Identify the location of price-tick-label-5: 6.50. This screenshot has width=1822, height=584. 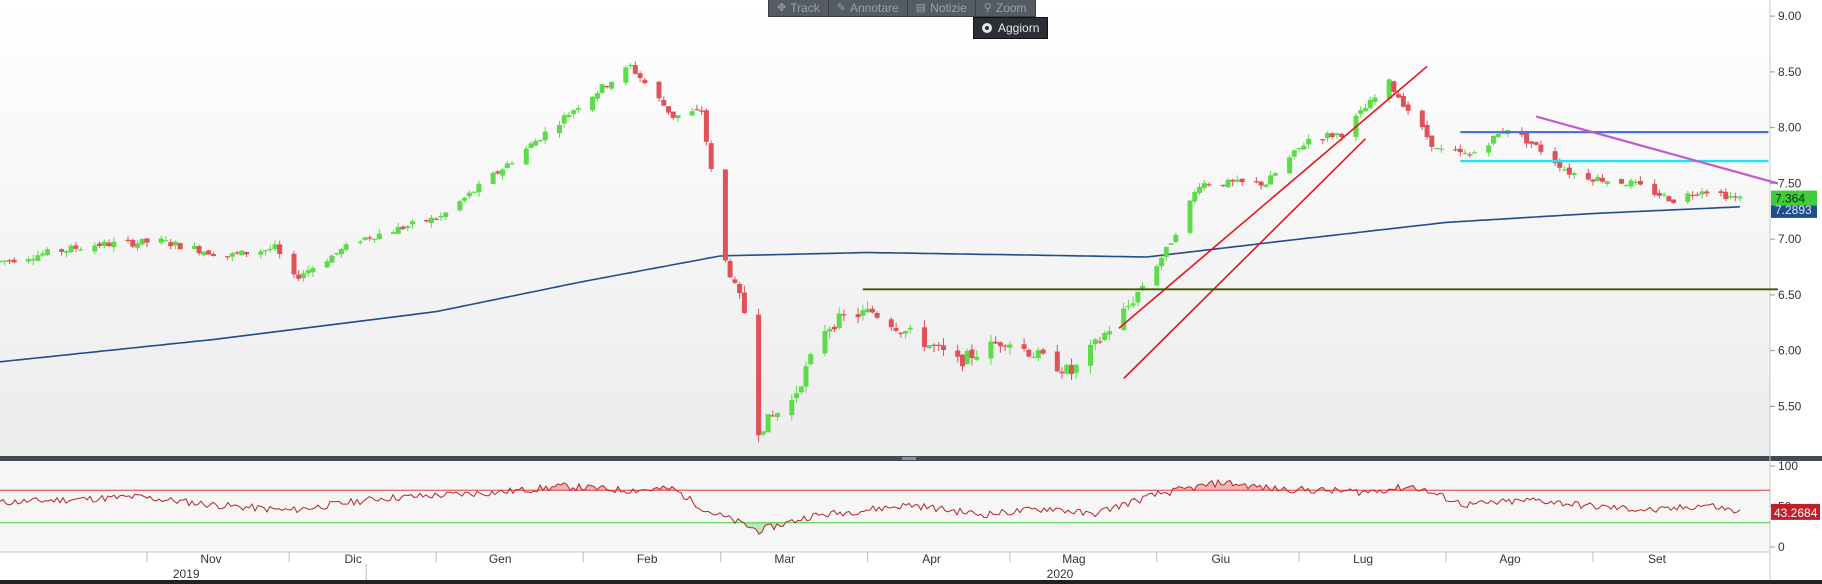
(1790, 295).